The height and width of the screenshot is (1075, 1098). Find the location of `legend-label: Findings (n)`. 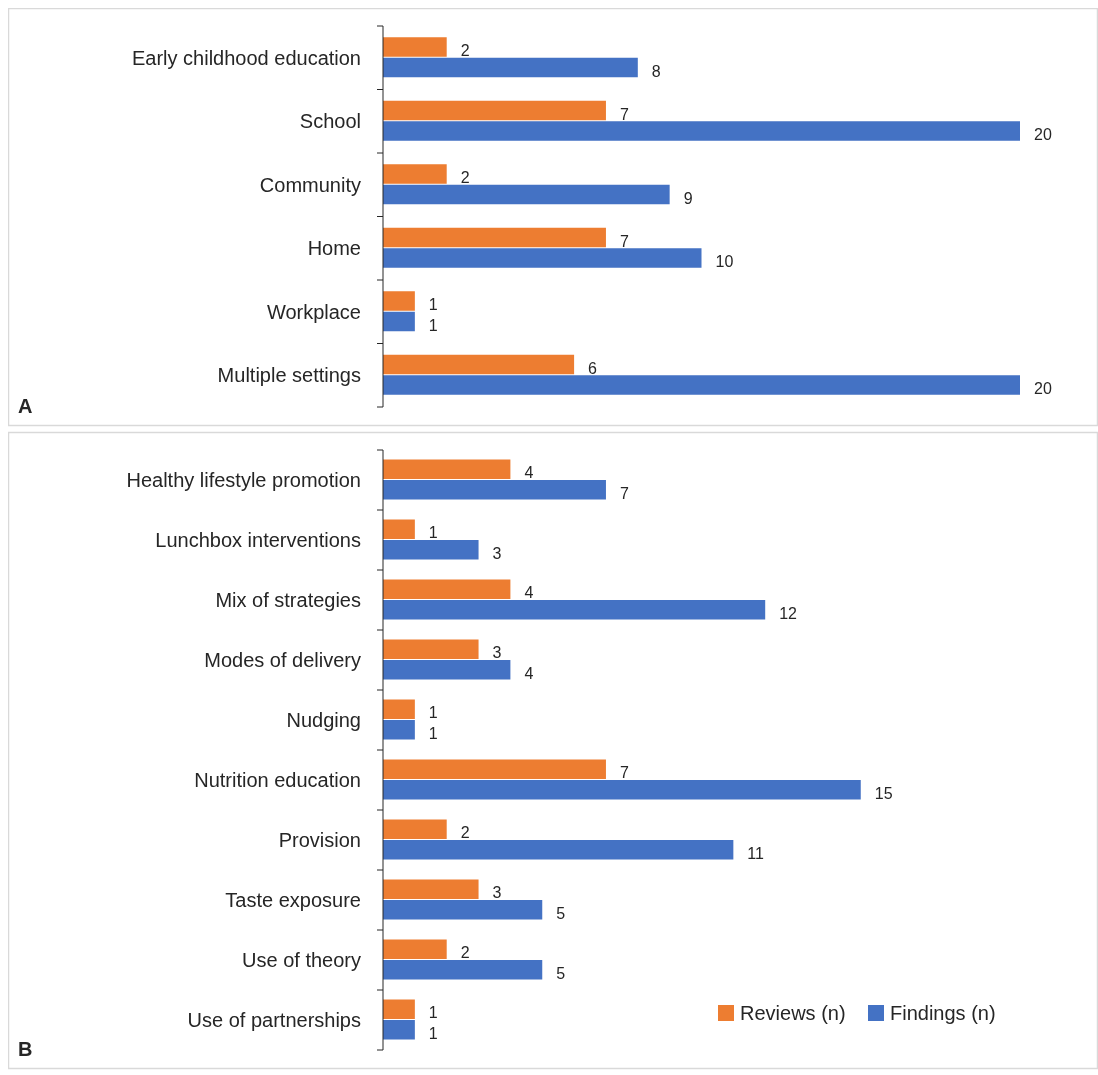

legend-label: Findings (n) is located at coordinates (943, 1013).